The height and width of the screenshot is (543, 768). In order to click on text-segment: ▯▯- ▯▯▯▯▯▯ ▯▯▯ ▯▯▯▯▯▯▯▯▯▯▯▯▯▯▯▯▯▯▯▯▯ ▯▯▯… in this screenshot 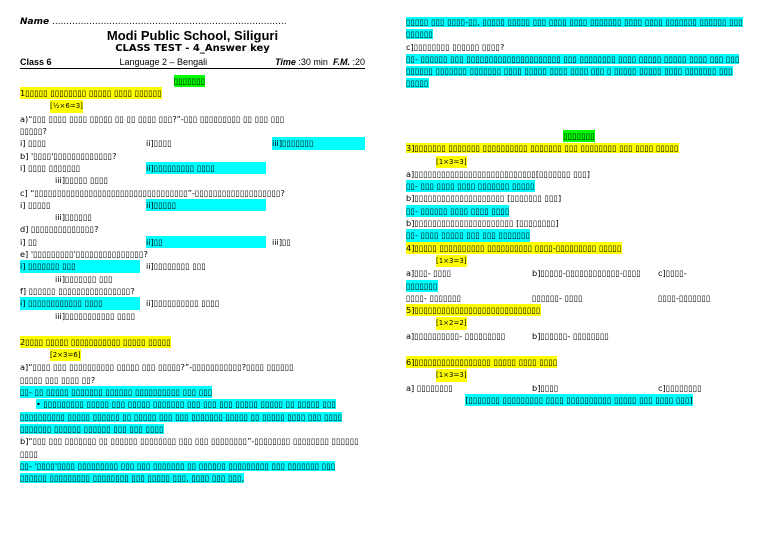, I will do `click(573, 71)`.